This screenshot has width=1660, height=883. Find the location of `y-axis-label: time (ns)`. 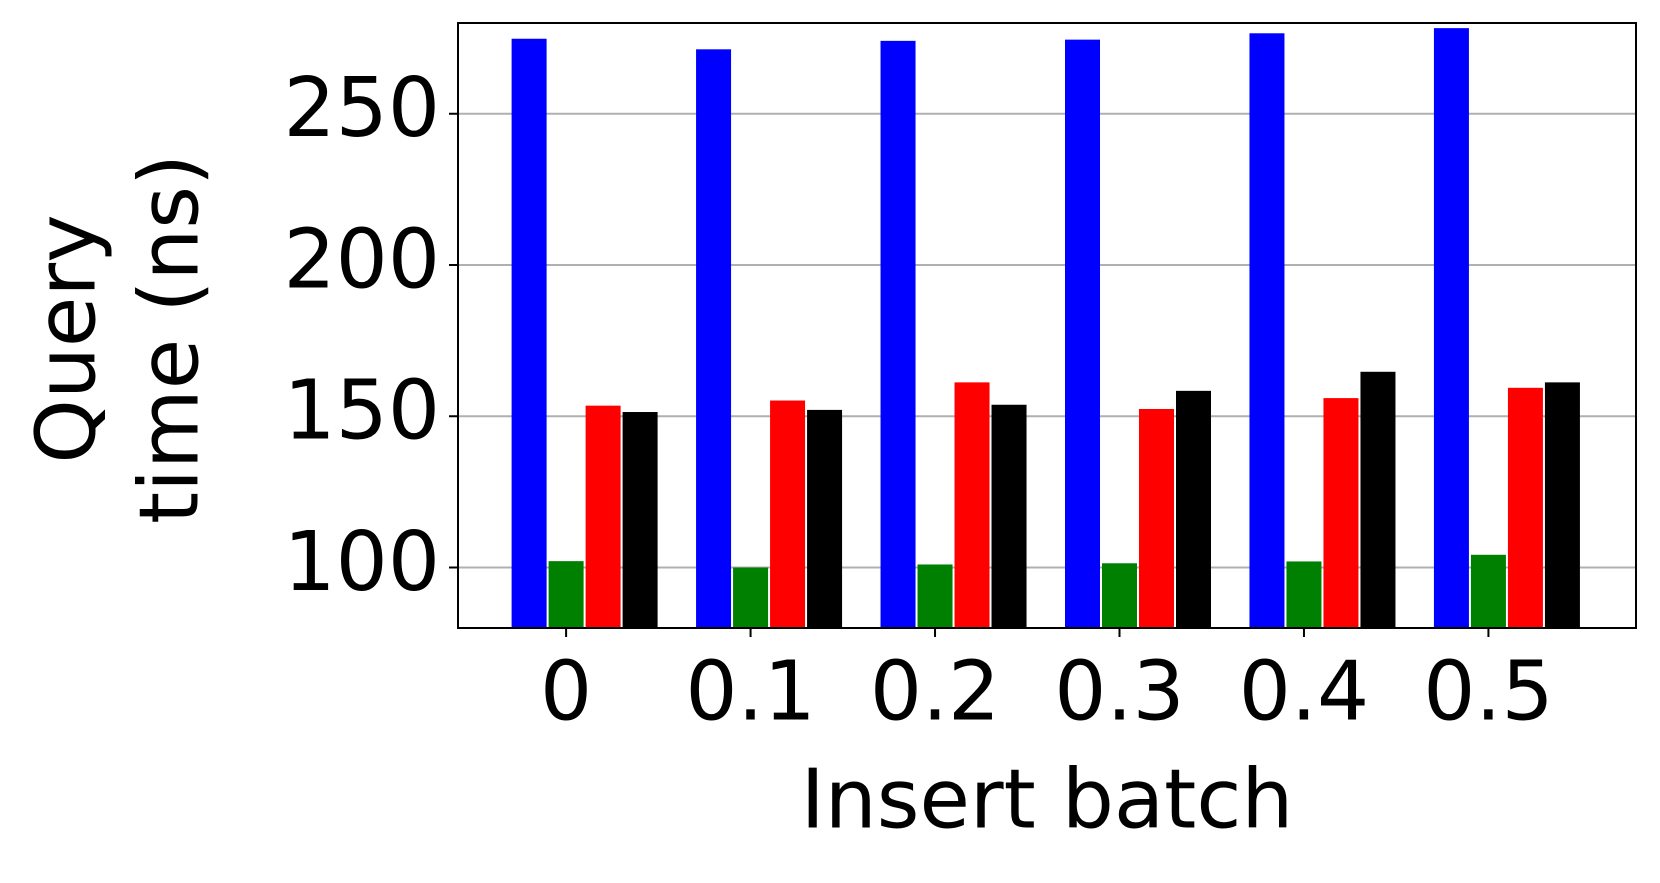

y-axis-label: time (ns) is located at coordinates (169, 339).